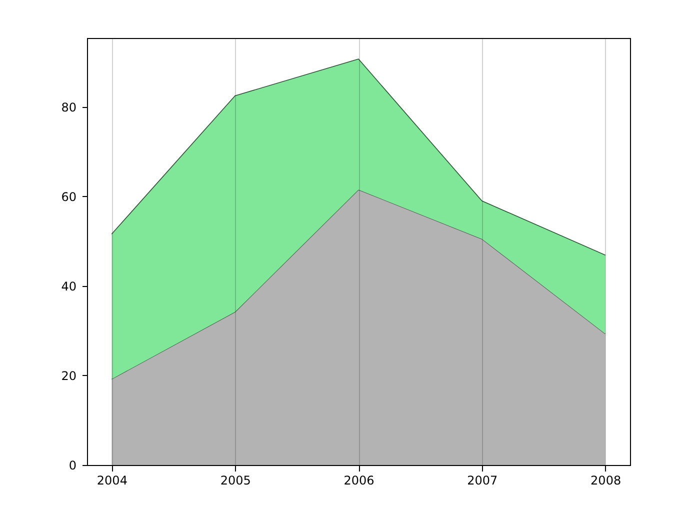 Image resolution: width=697 pixels, height=519 pixels. What do you see at coordinates (72, 465) in the screenshot?
I see `y-tick-label: 0` at bounding box center [72, 465].